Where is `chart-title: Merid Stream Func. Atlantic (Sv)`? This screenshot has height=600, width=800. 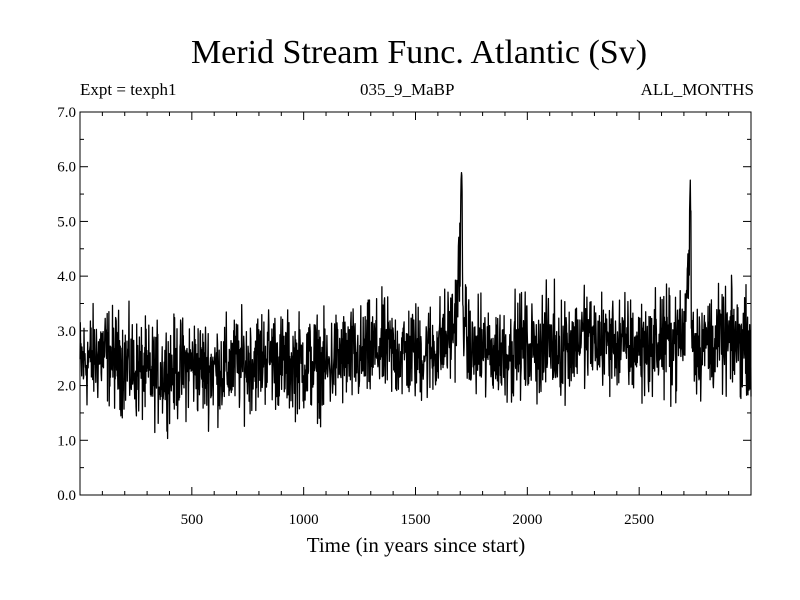 chart-title: Merid Stream Func. Atlantic (Sv) is located at coordinates (419, 52).